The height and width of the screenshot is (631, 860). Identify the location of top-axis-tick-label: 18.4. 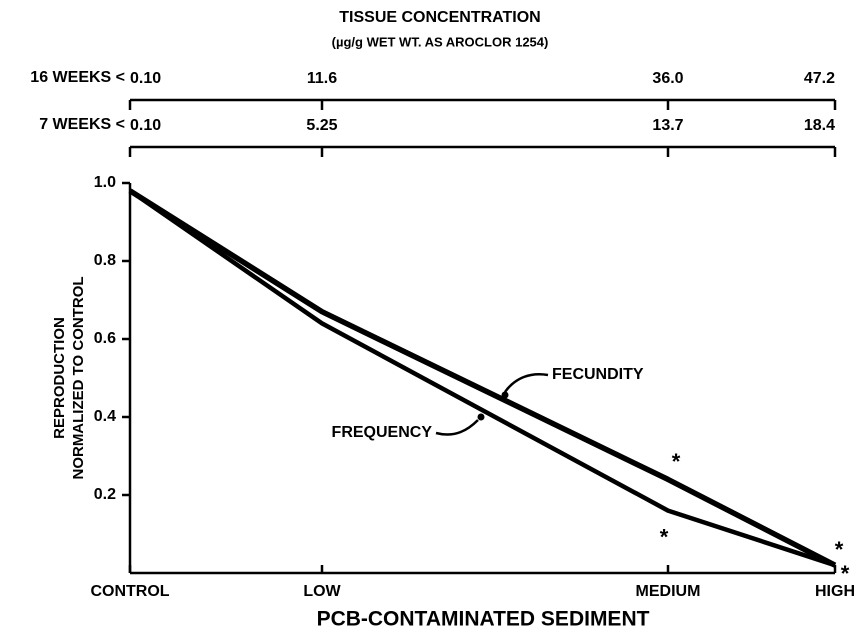
(819, 125).